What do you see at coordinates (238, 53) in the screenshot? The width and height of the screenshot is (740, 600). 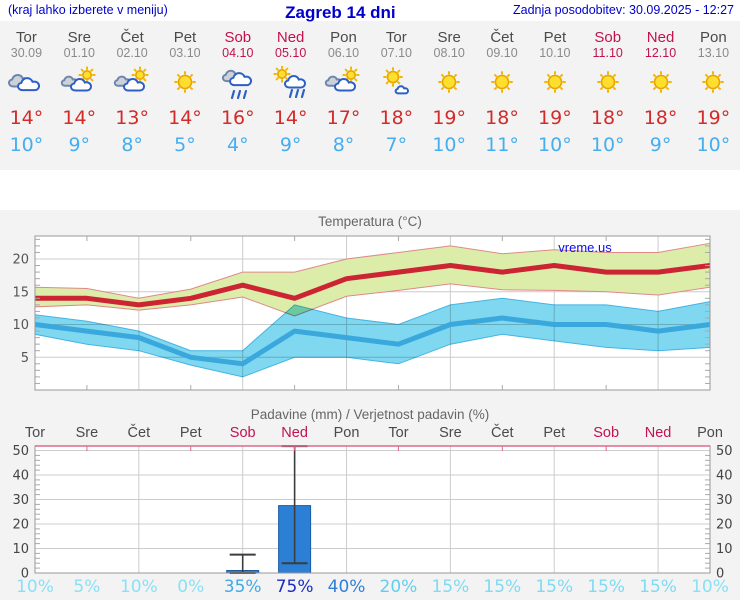 I see `day-date: 04.10` at bounding box center [238, 53].